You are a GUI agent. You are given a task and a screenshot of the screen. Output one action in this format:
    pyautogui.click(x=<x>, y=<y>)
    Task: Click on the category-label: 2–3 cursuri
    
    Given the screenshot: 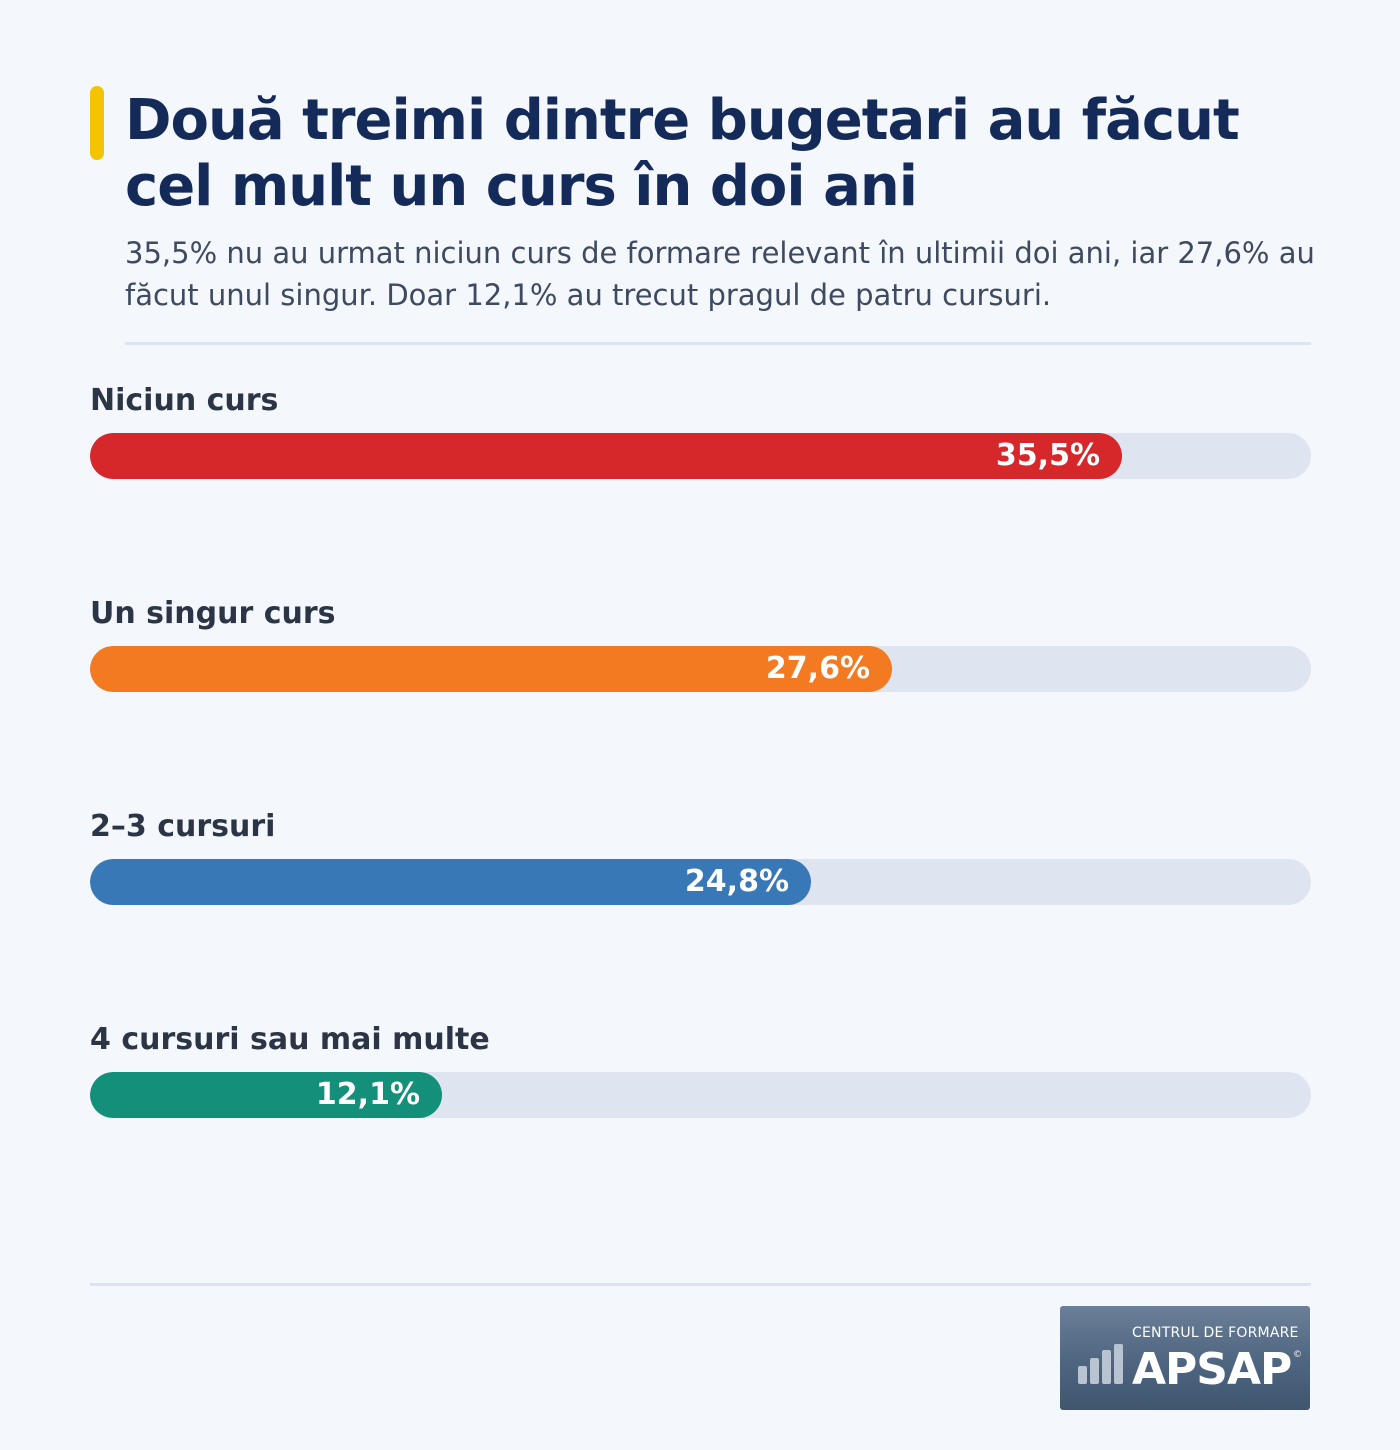 What is the action you would take?
    pyautogui.click(x=183, y=826)
    